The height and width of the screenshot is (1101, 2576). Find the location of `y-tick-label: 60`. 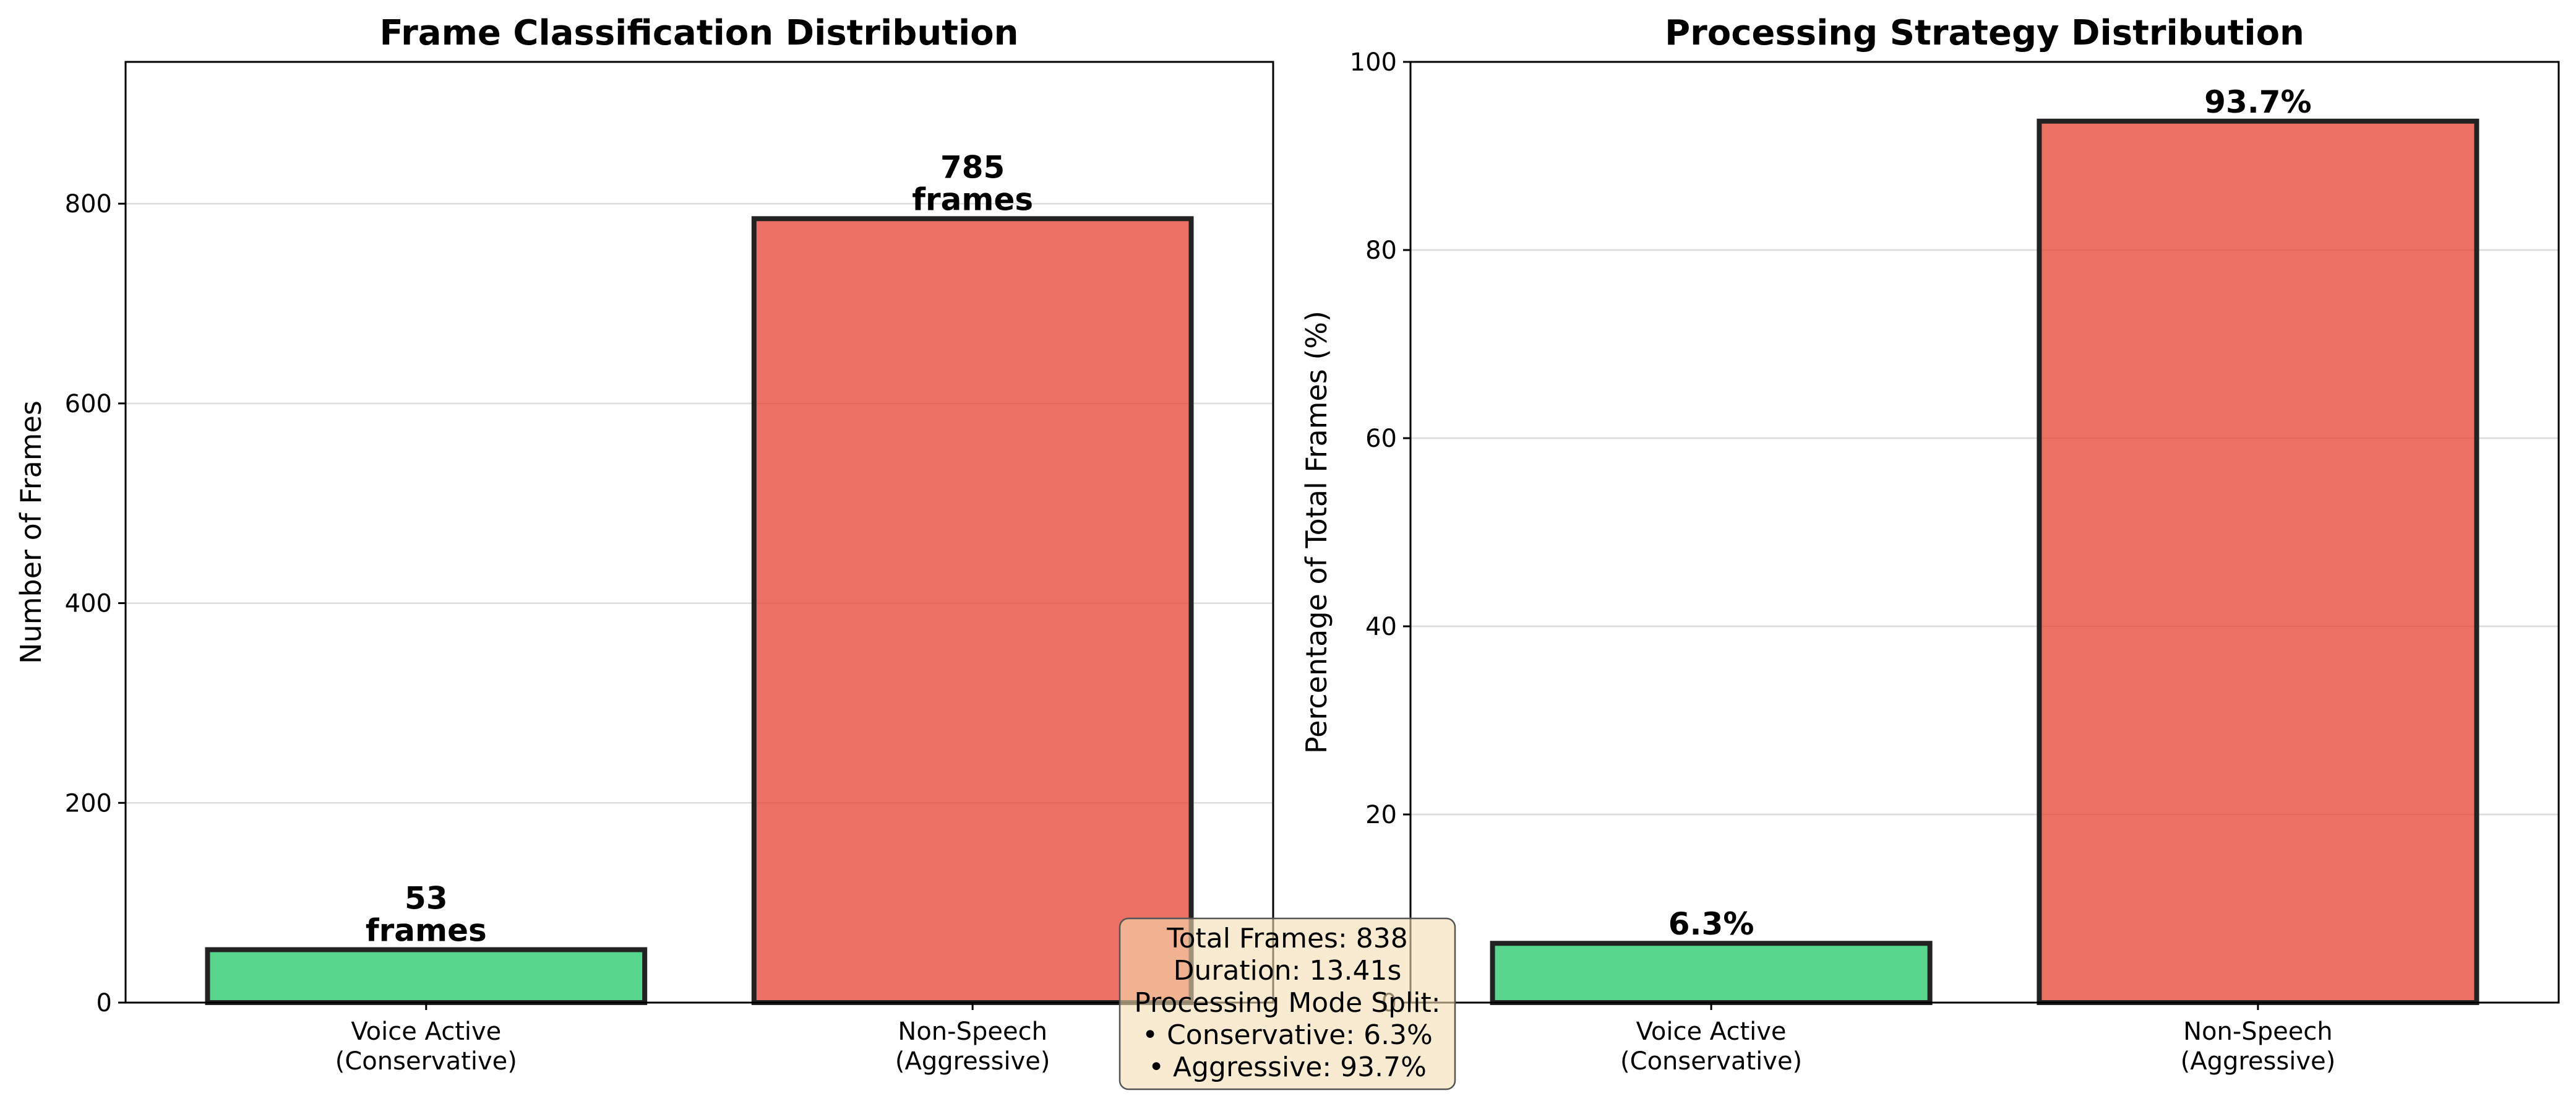

y-tick-label: 60 is located at coordinates (1381, 439).